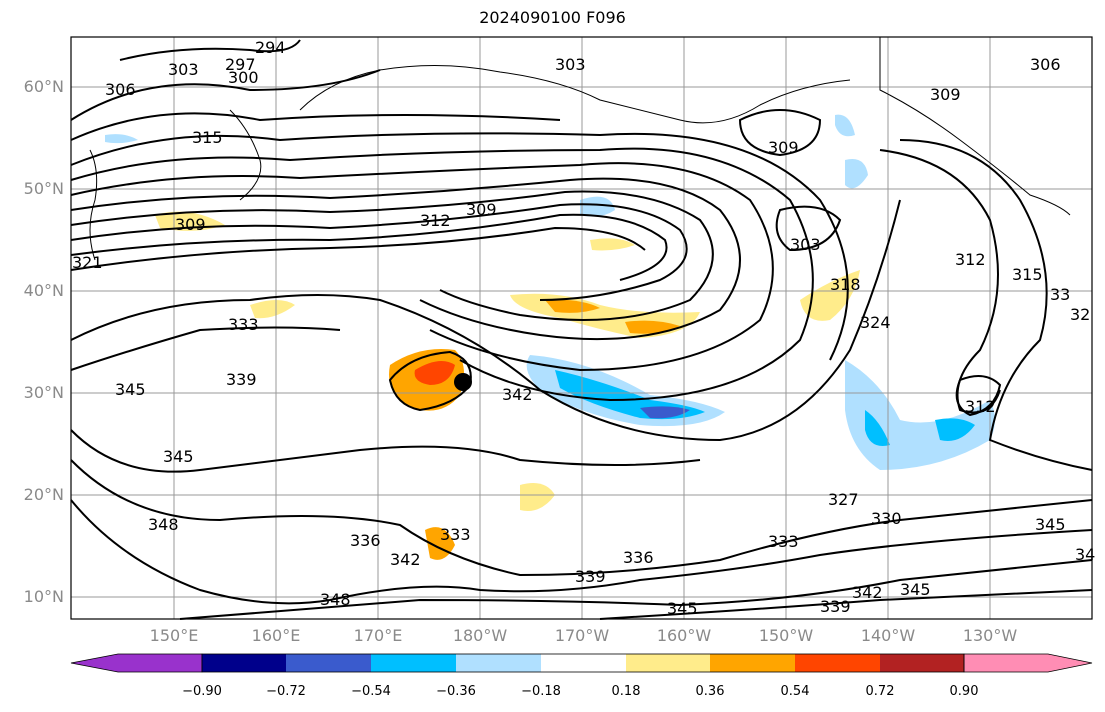  I want to click on lat-label: 10°N, so click(43, 596).